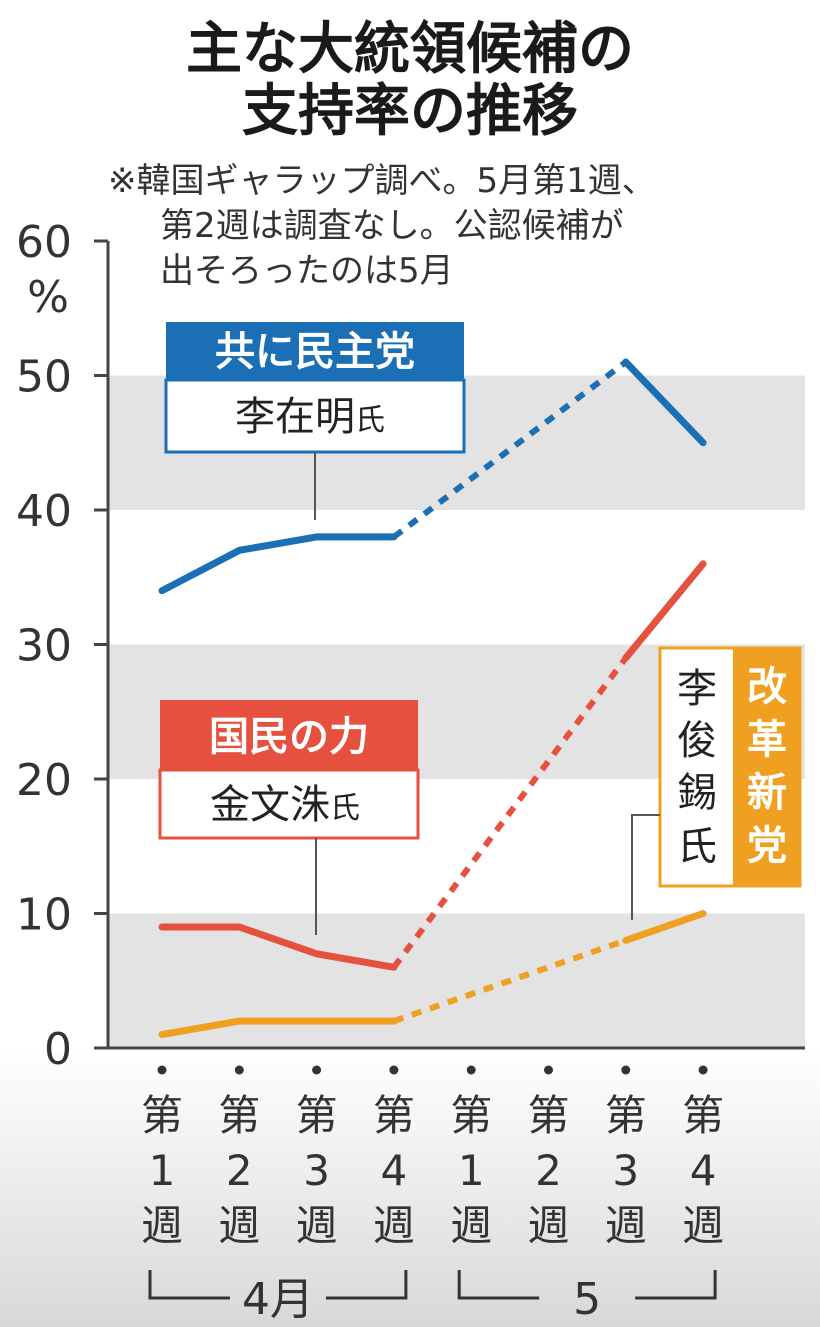  What do you see at coordinates (697, 847) in the screenshot?
I see `legend-candidate-suffix: 氏` at bounding box center [697, 847].